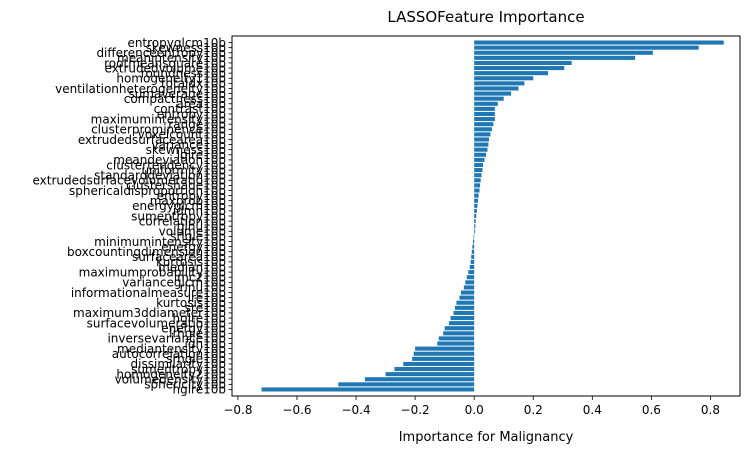 Image resolution: width=750 pixels, height=453 pixels. I want to click on y-tick-label-24: clustertendency10b, so click(166, 165).